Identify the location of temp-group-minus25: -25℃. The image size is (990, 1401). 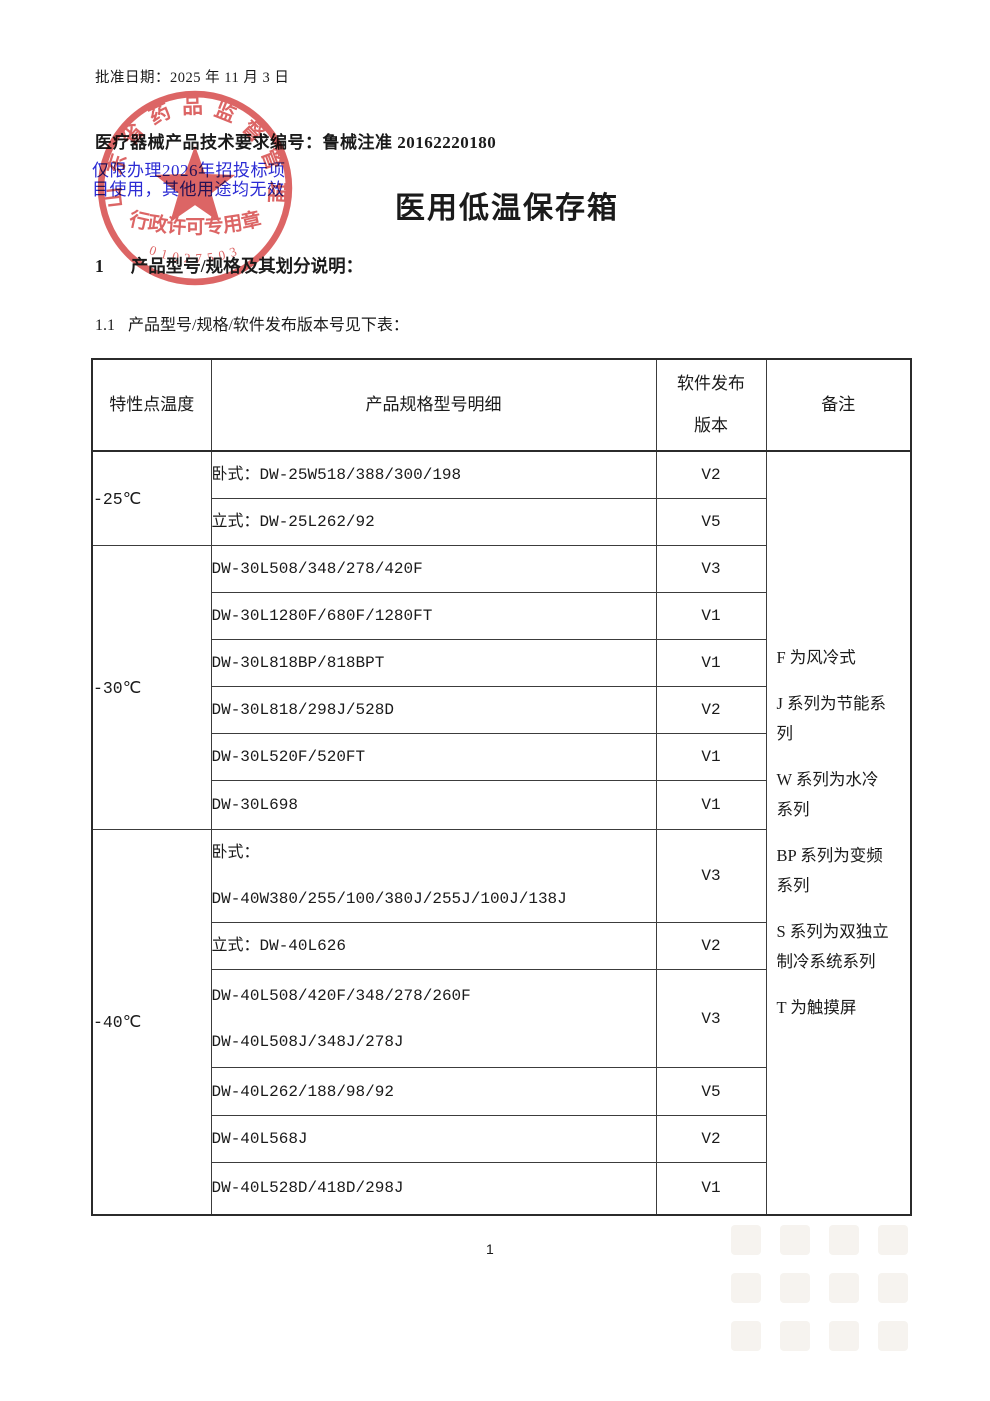
(151, 498).